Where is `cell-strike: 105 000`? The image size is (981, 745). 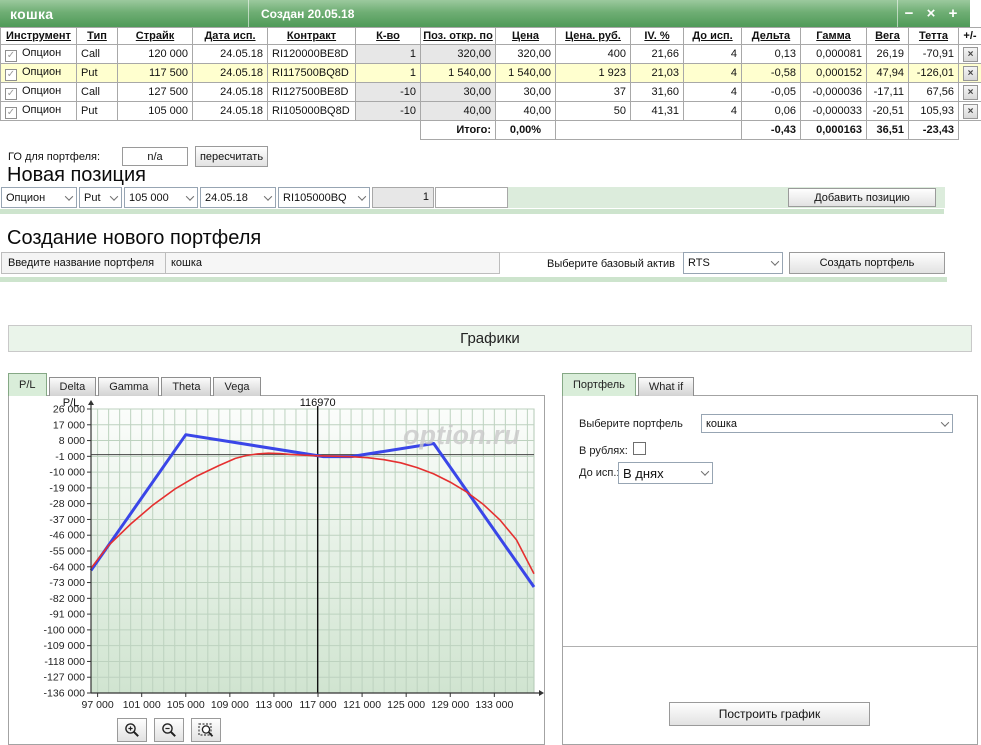
cell-strike: 105 000 is located at coordinates (155, 111).